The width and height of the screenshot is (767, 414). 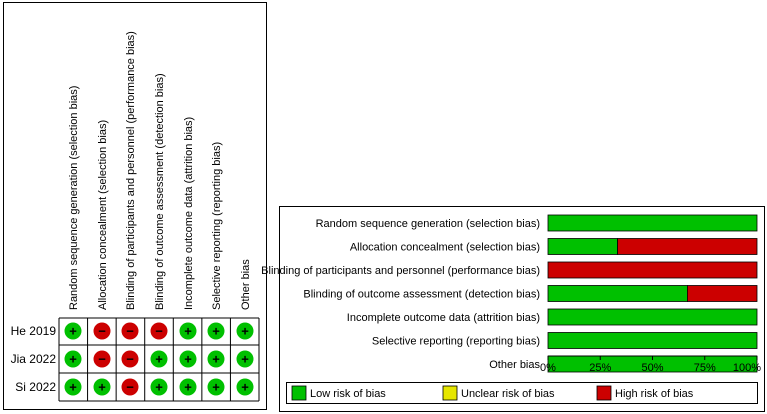 What do you see at coordinates (600, 368) in the screenshot?
I see `x-tick-label: 25%` at bounding box center [600, 368].